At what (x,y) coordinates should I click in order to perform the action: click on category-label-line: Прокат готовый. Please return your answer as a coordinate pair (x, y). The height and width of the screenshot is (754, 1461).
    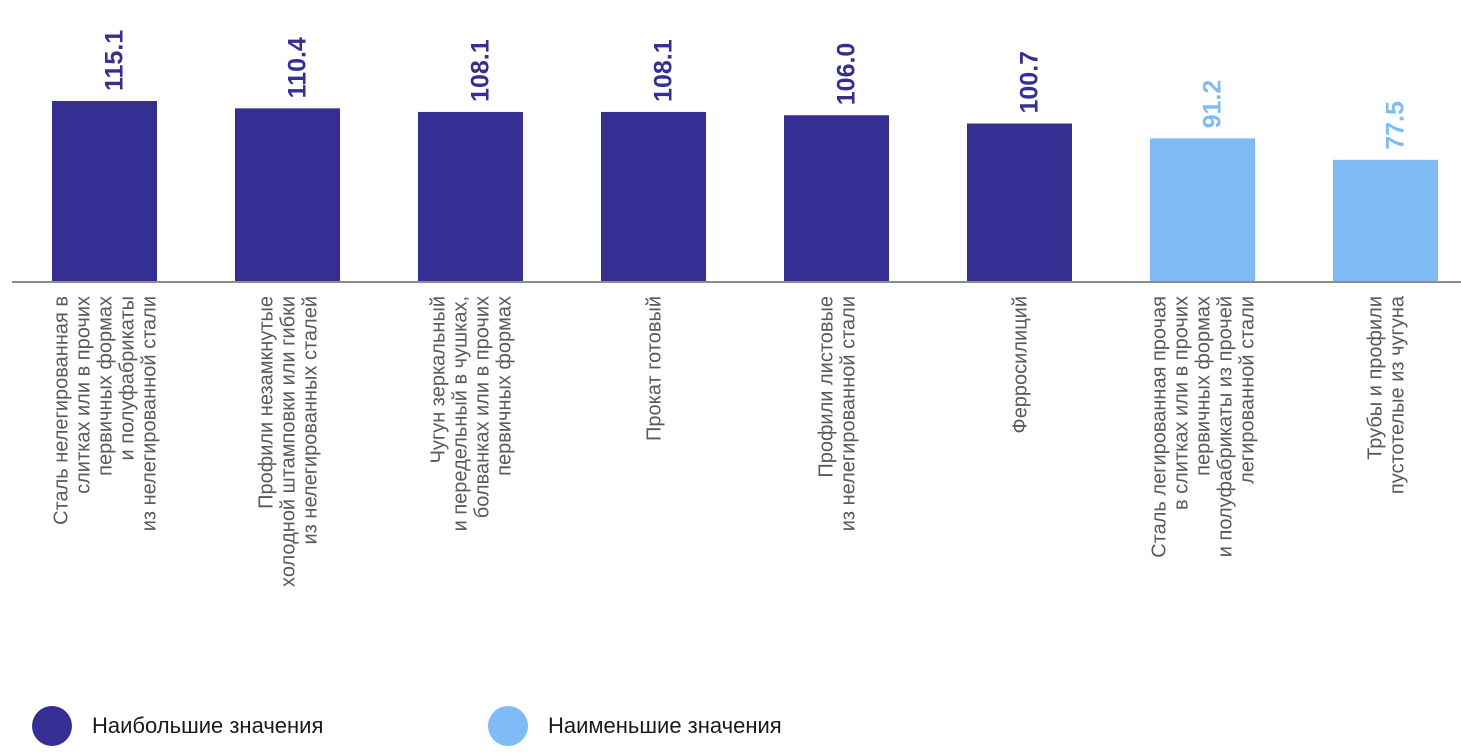
    Looking at the image, I should click on (655, 368).